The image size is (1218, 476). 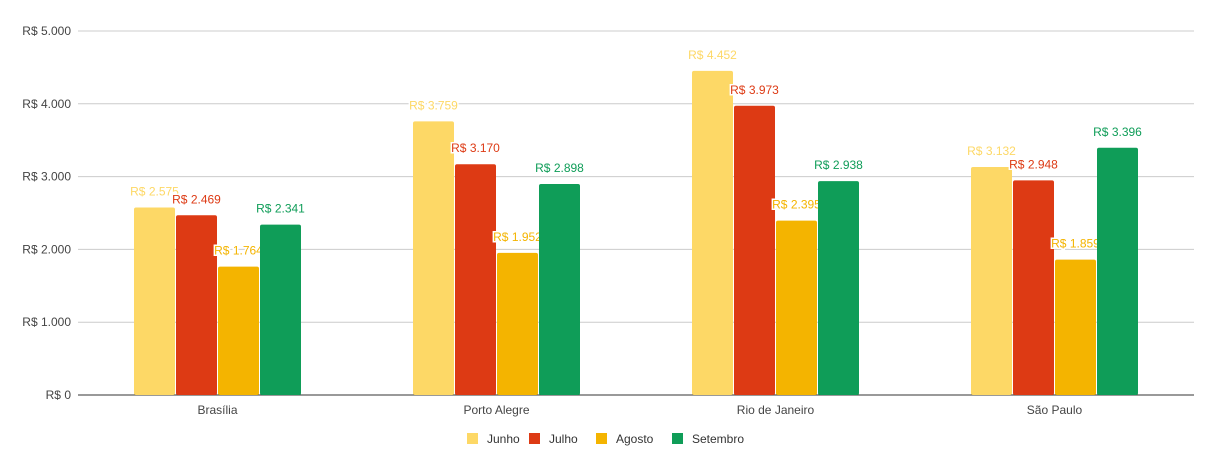 I want to click on x-tick-label: Rio de Janeiro, so click(x=776, y=410).